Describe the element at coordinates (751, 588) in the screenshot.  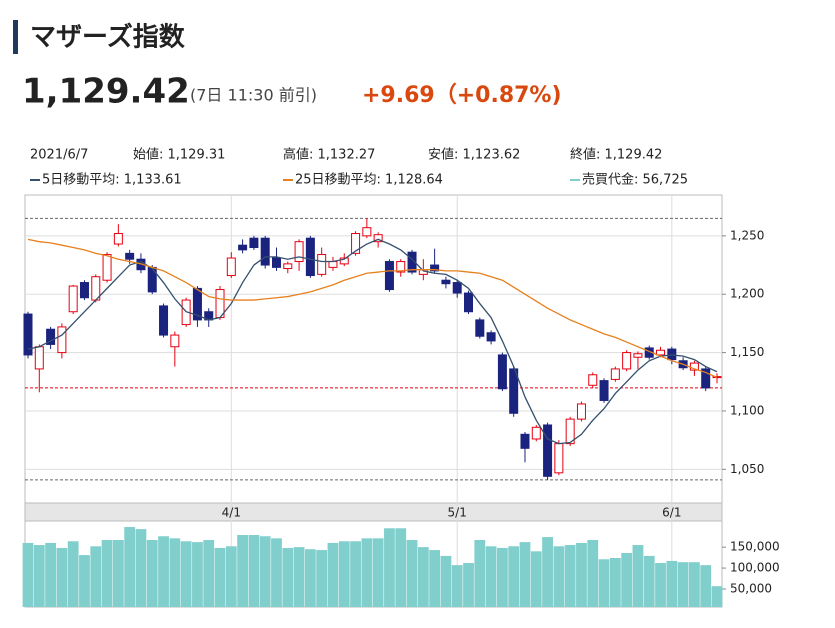
I see `y-tick-label: 50,000` at that location.